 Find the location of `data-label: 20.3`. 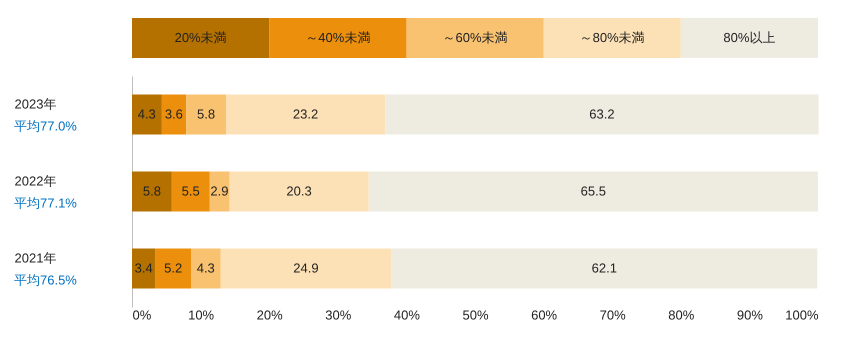

data-label: 20.3 is located at coordinates (299, 191).